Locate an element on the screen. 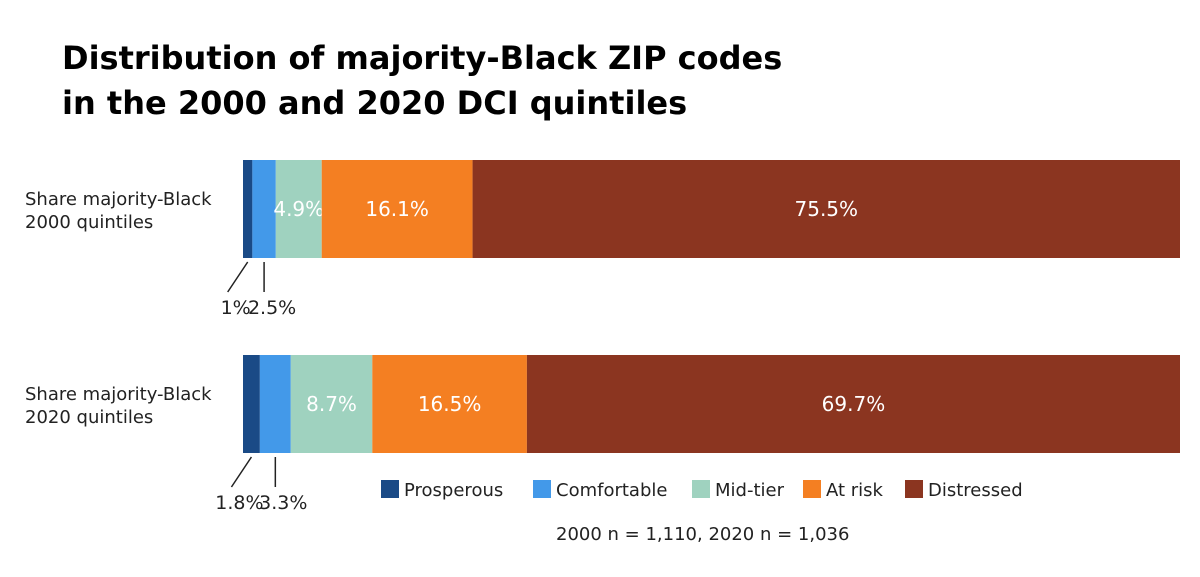 The image size is (1200, 577). callouts-layer: 1%2.5% 1.8%3.3% is located at coordinates (261, 387).